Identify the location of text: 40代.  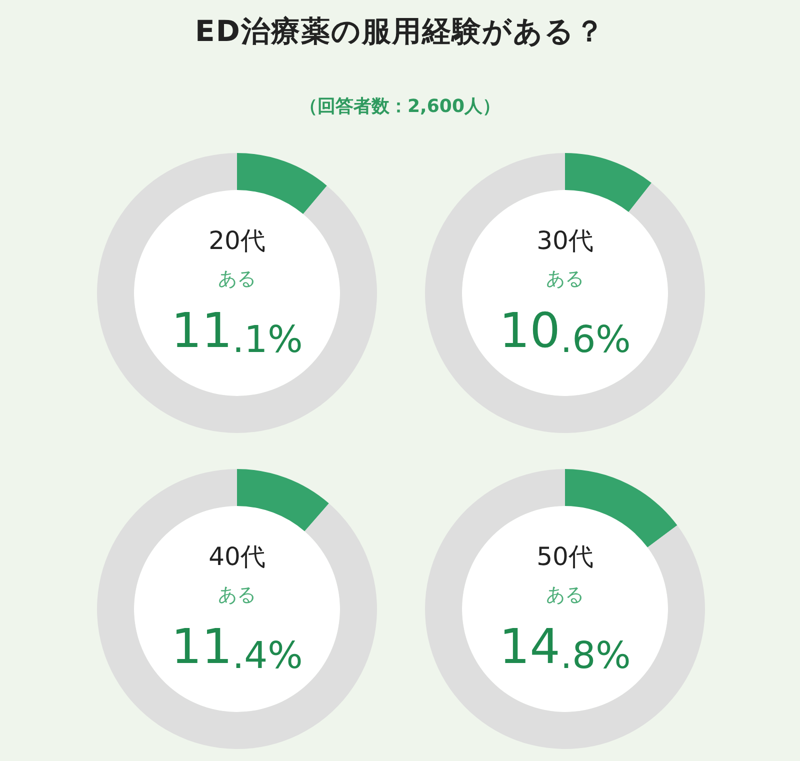
(237, 556).